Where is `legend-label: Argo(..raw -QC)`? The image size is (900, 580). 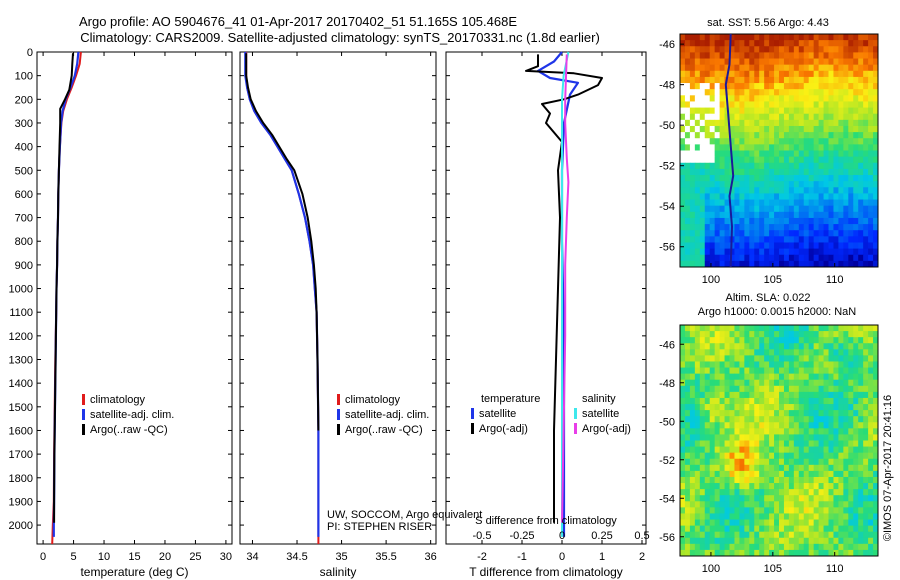
legend-label: Argo(..raw -QC) is located at coordinates (129, 430).